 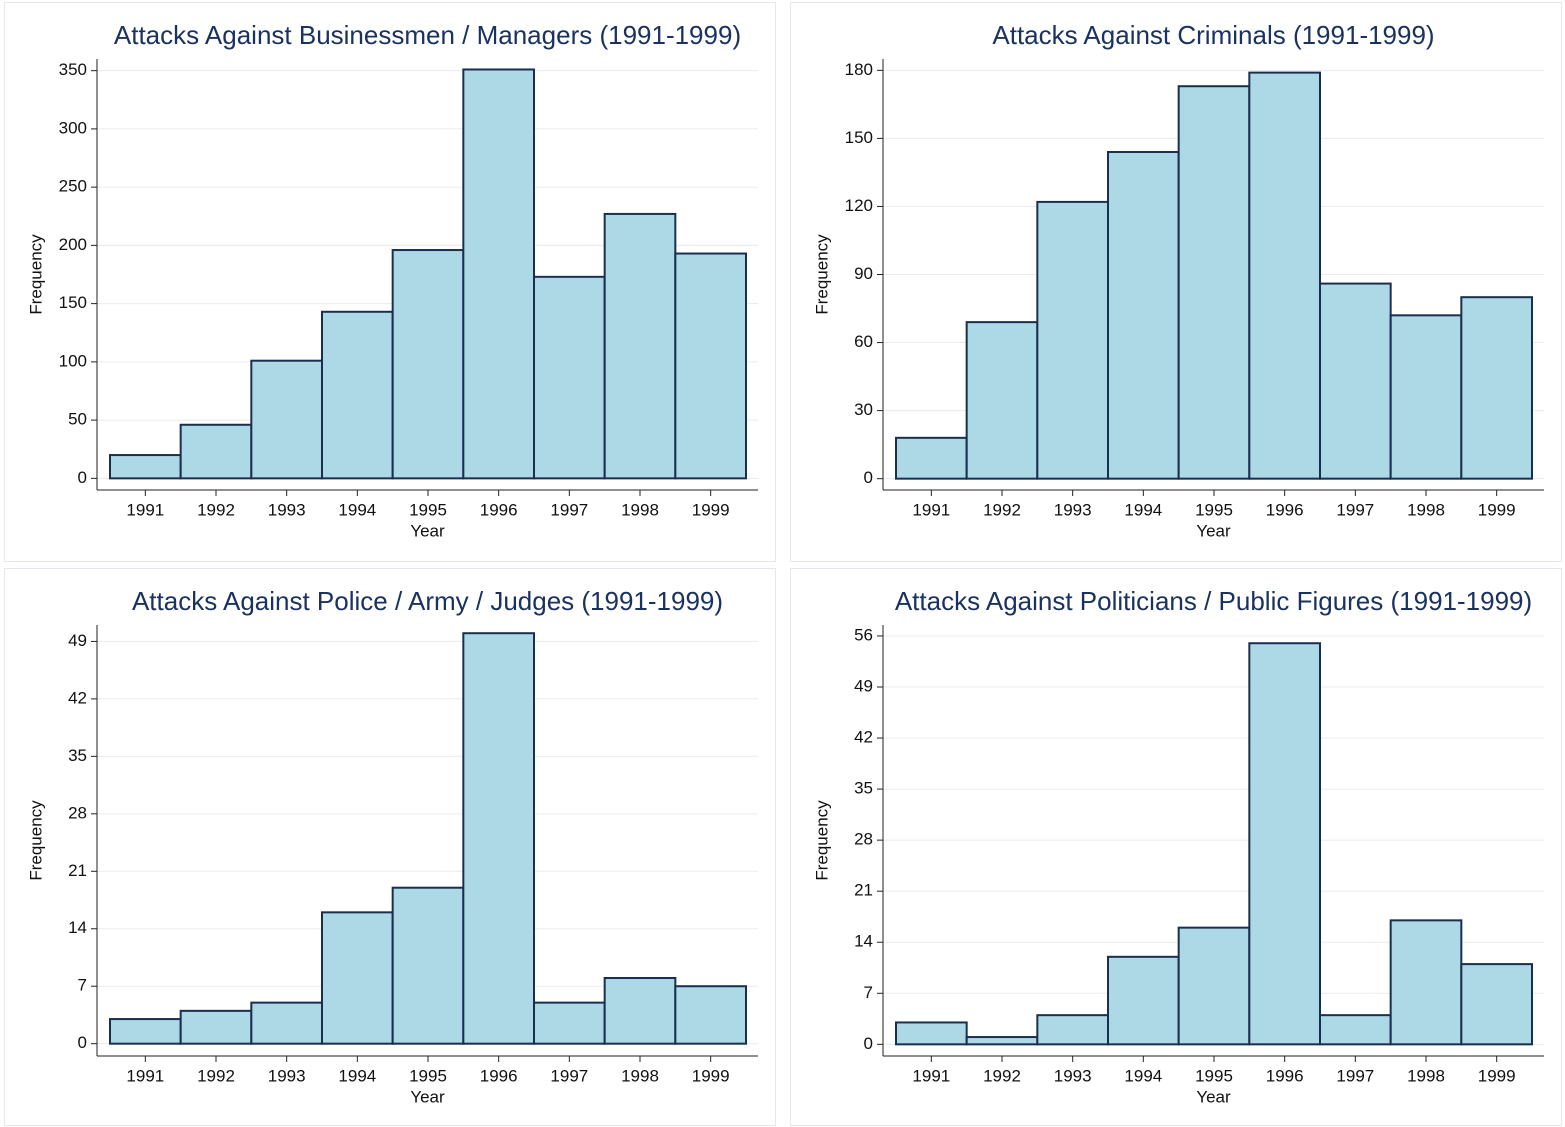 What do you see at coordinates (863, 634) in the screenshot?
I see `y-tick-label: 56` at bounding box center [863, 634].